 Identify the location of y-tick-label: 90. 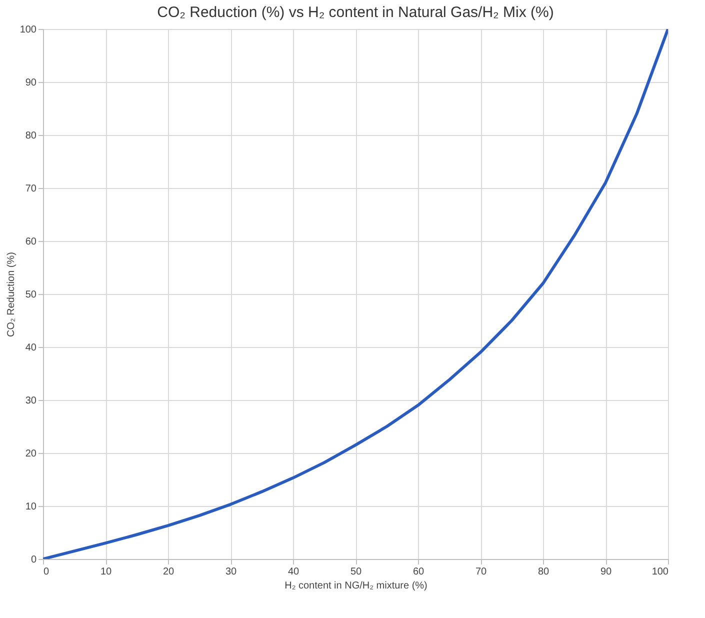
(31, 83).